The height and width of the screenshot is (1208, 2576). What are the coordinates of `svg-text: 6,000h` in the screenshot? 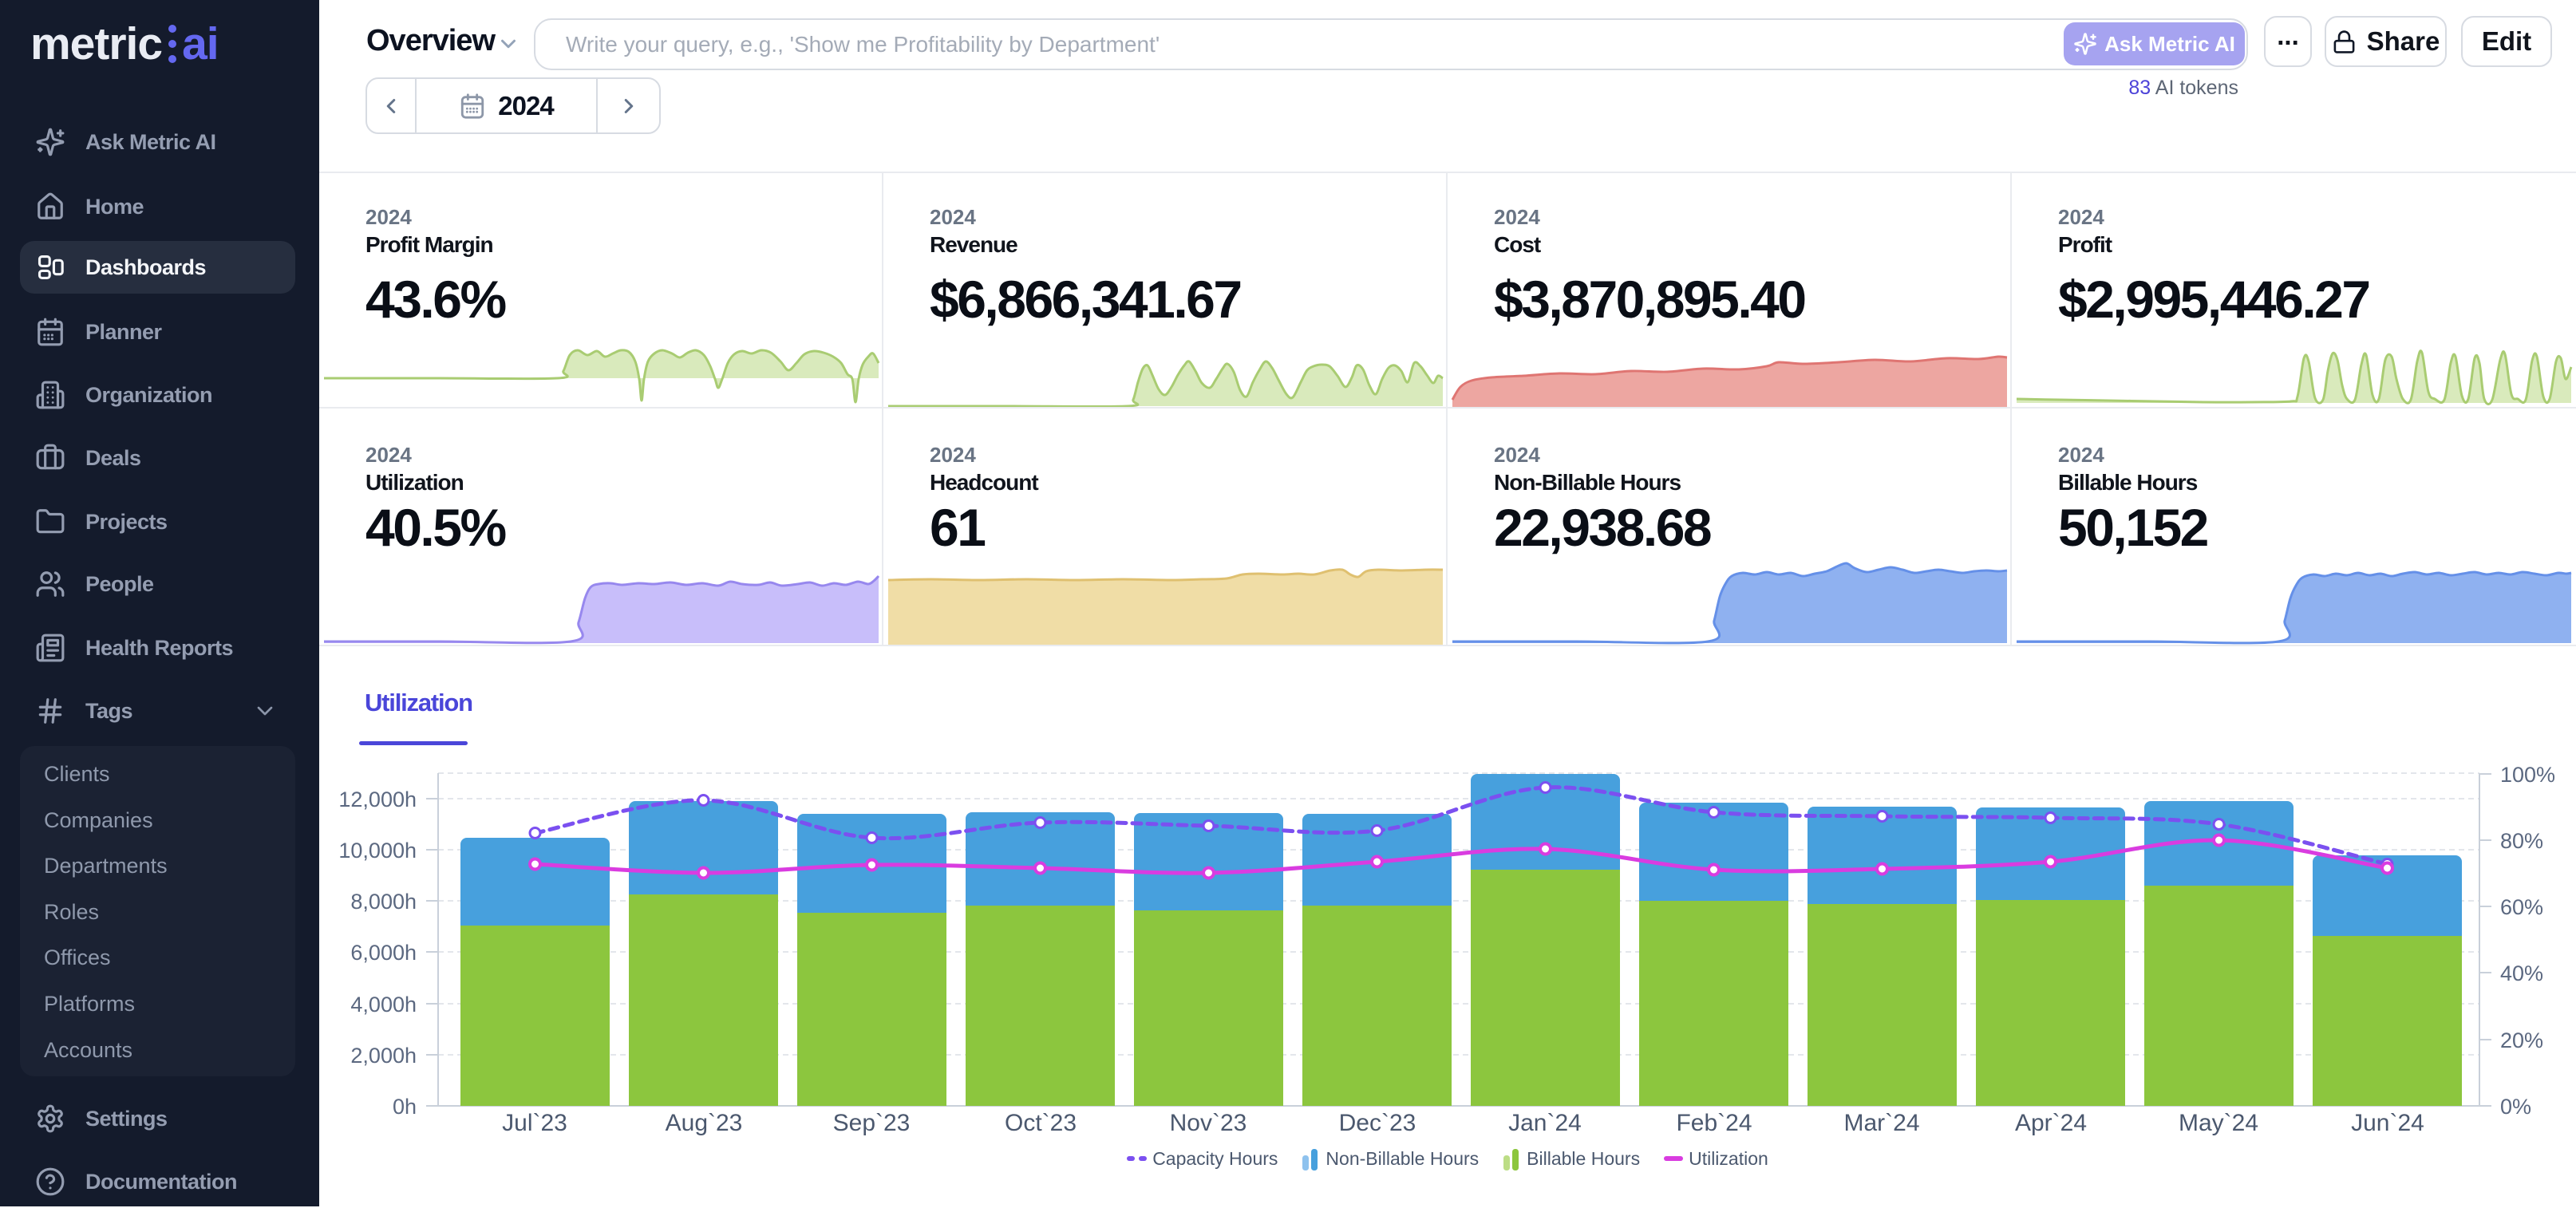 It's located at (383, 953).